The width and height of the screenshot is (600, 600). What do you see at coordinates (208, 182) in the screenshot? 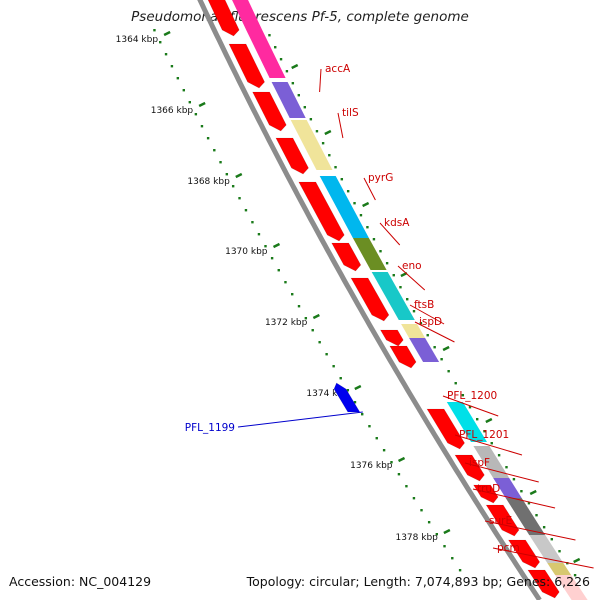
I see `ruler-tick-label: 1368 kbp` at bounding box center [208, 182].